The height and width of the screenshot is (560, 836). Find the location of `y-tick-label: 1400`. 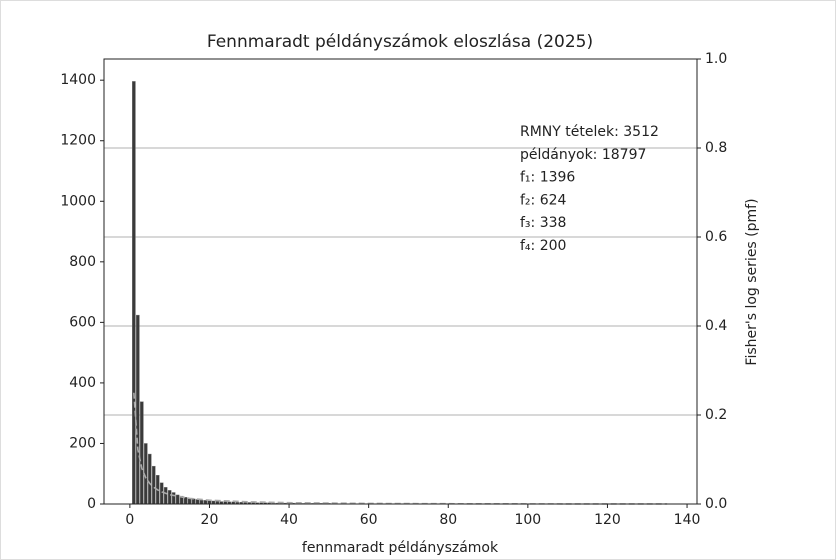

y-tick-label: 1400 is located at coordinates (78, 80).